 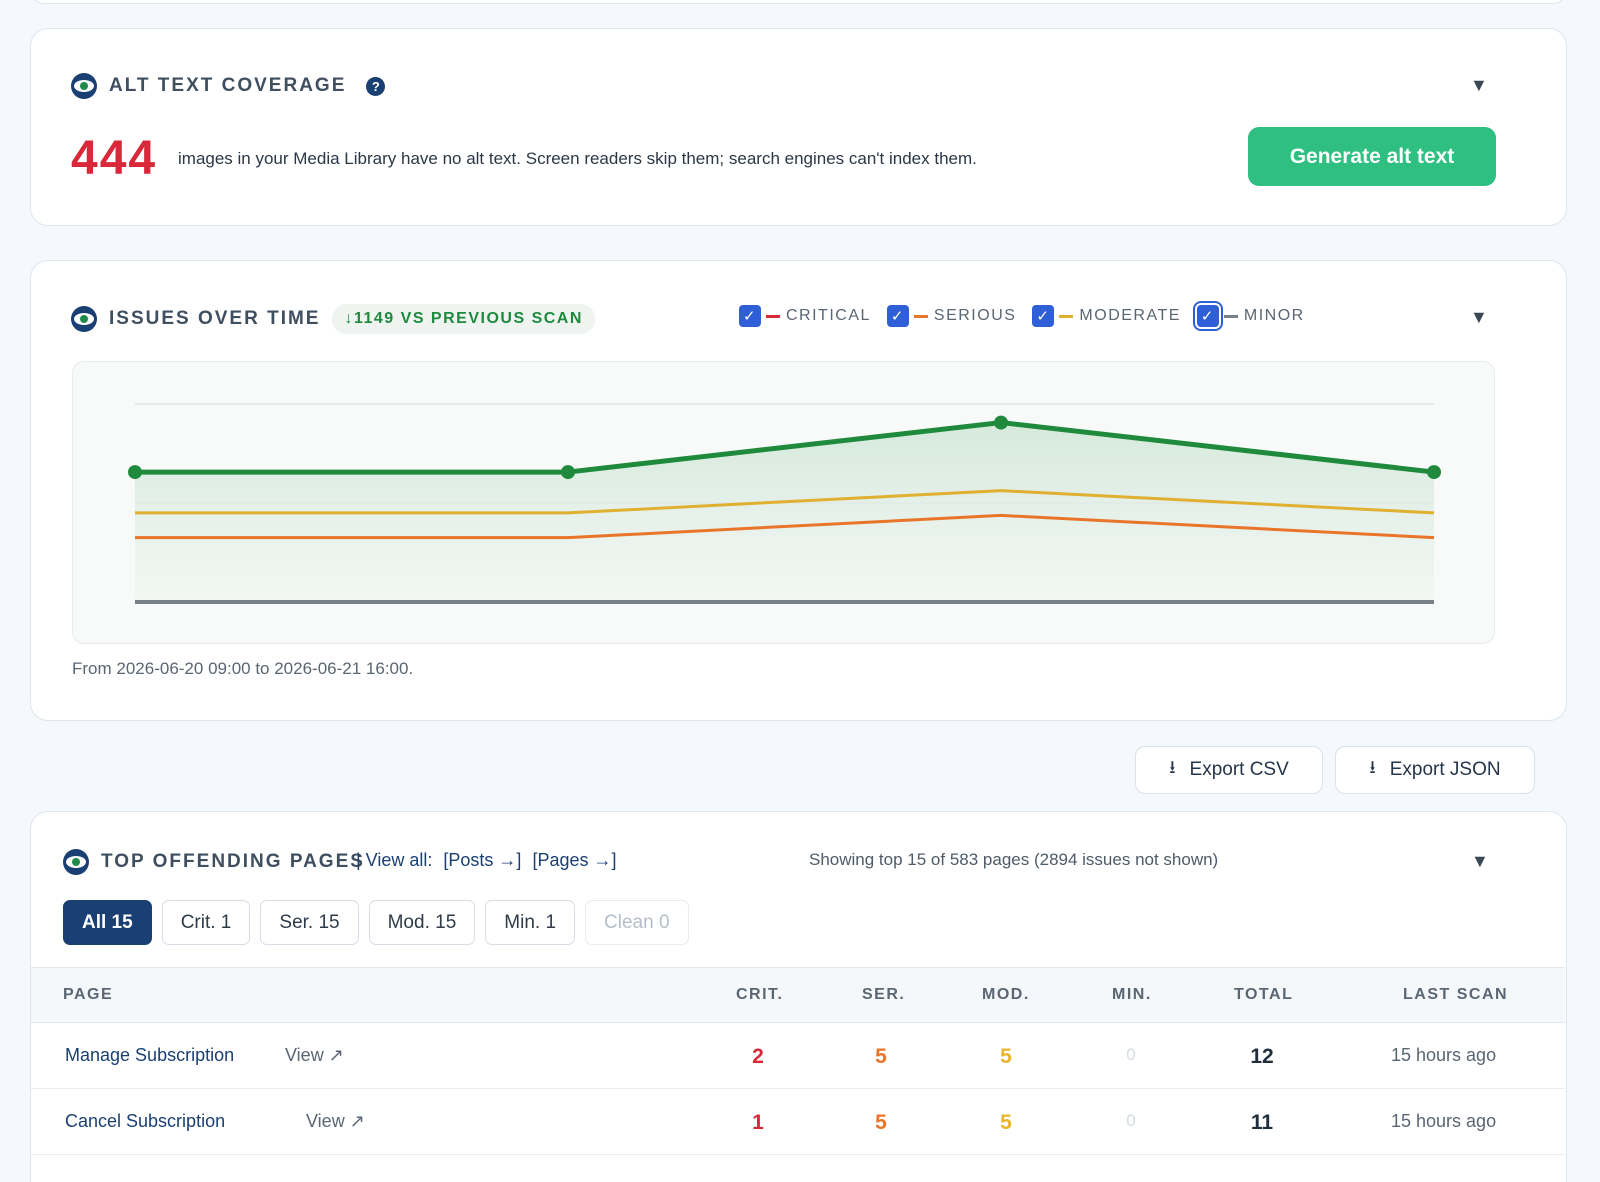 I want to click on series-line-total, so click(x=785, y=447).